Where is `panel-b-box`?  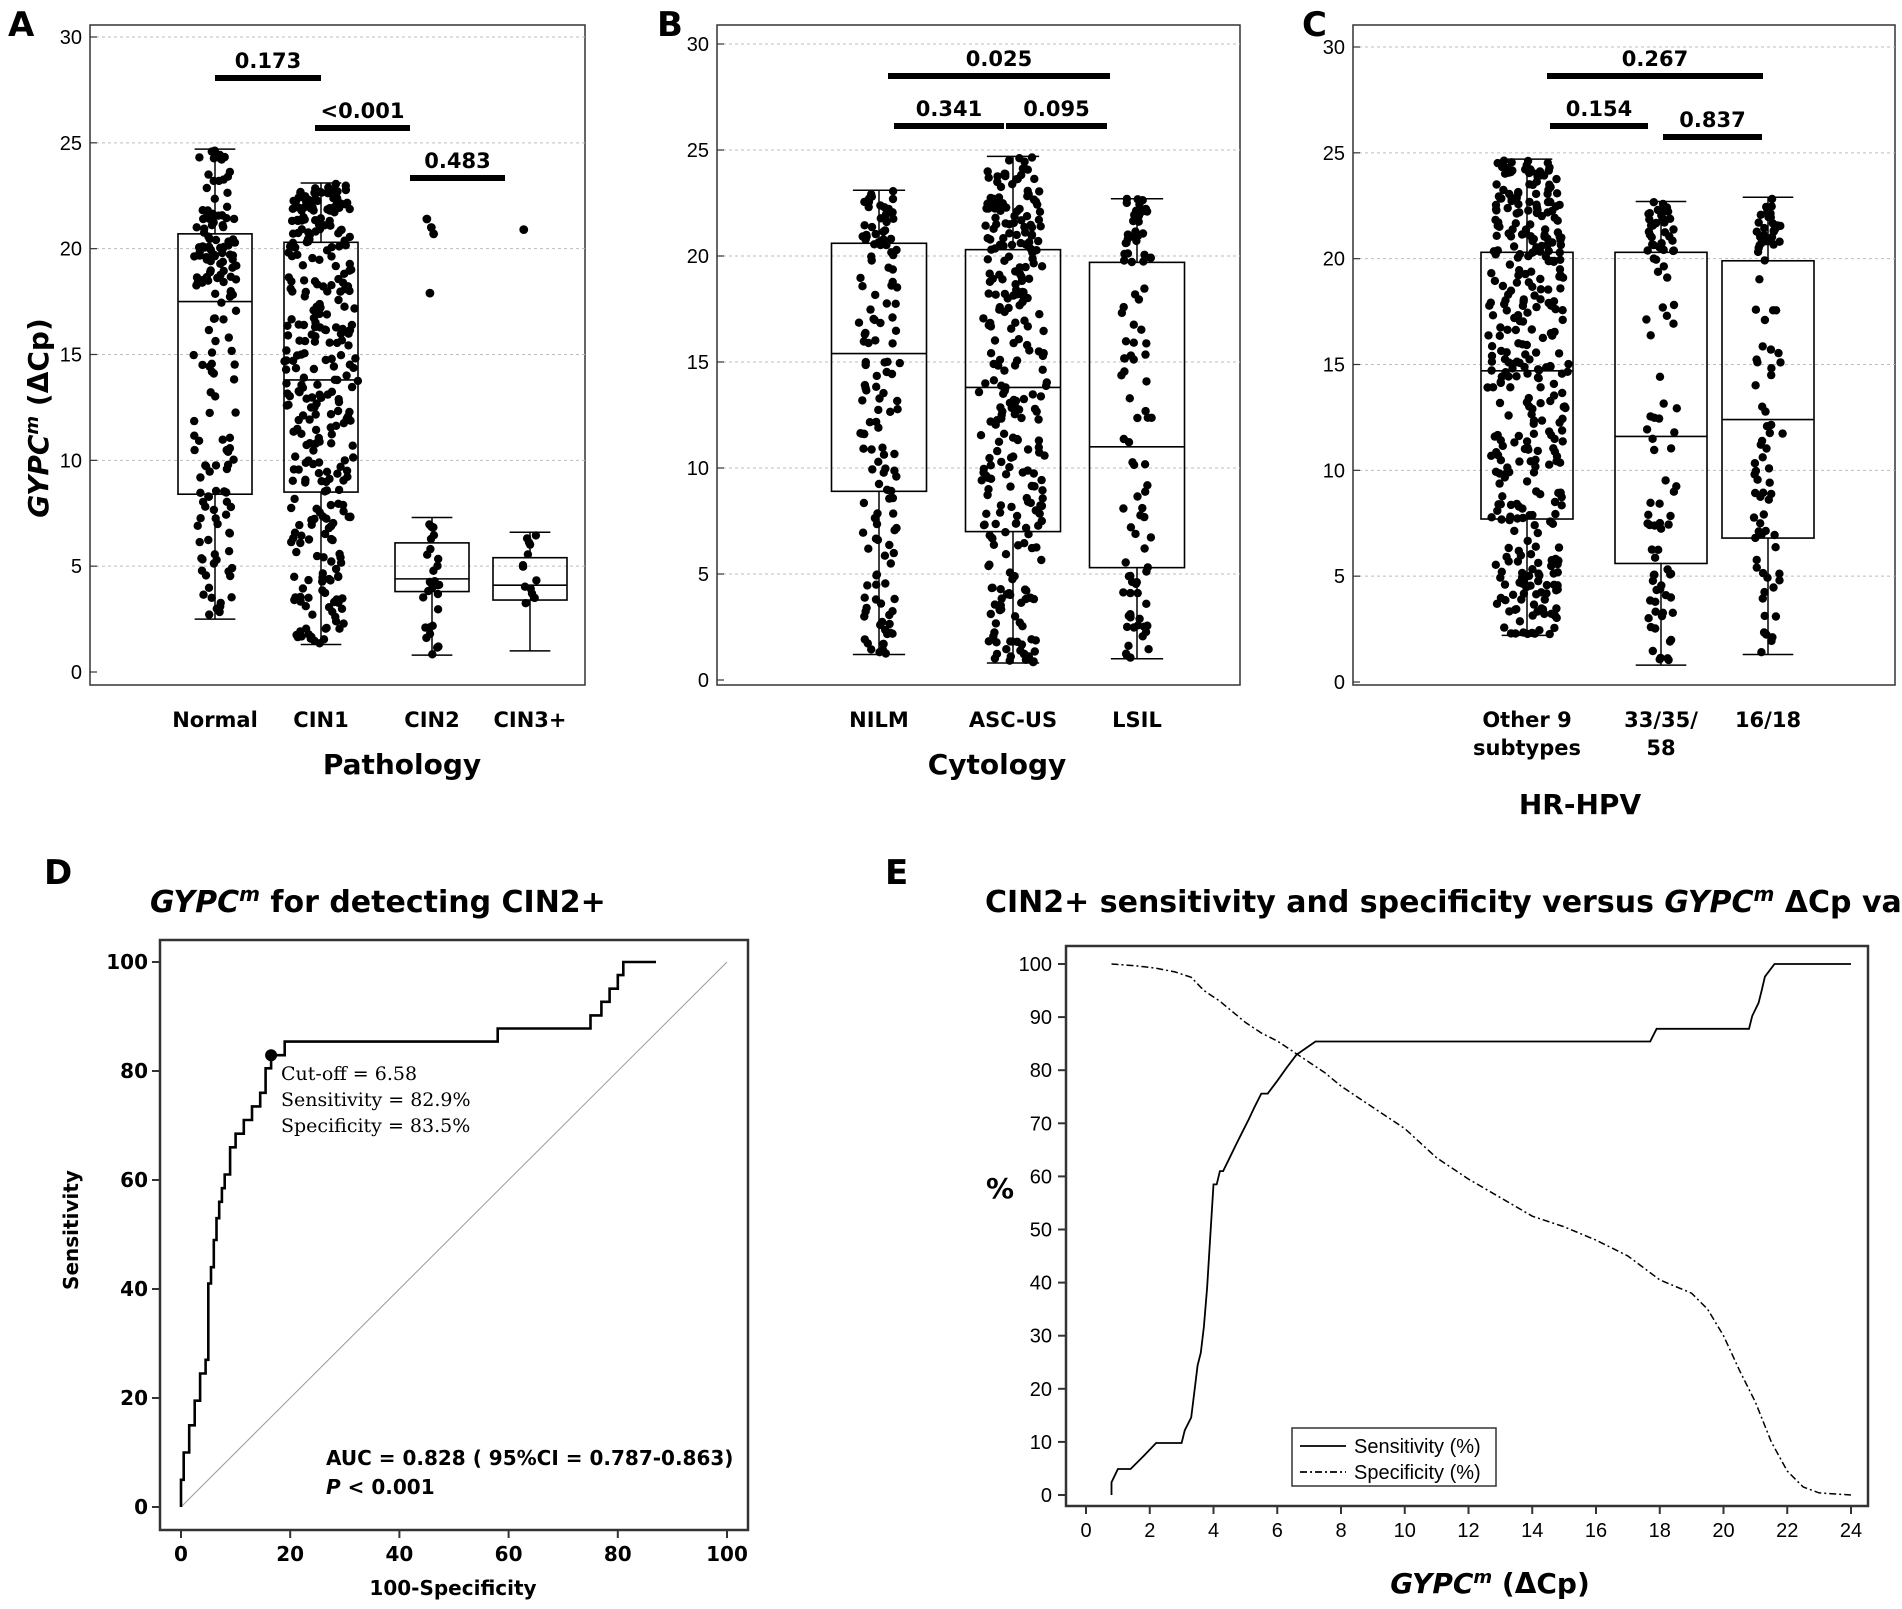 panel-b-box is located at coordinates (1137, 415).